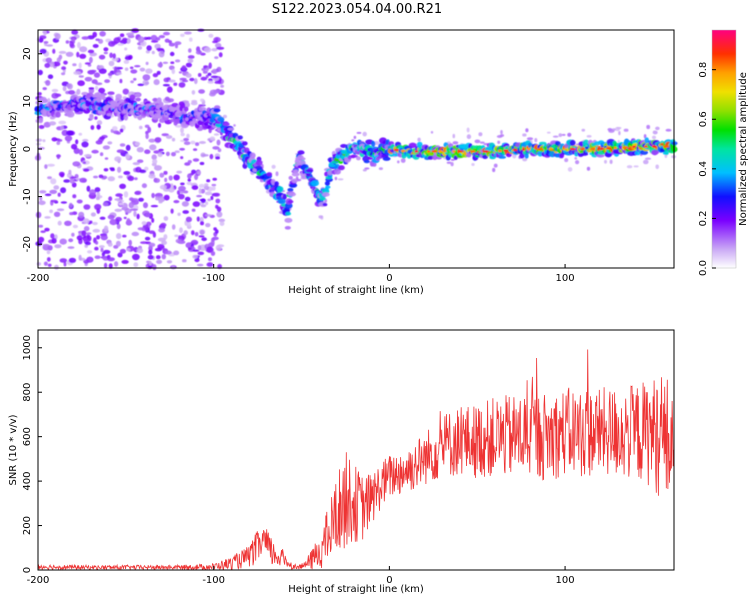 The image size is (750, 600). I want to click on colorbar-gradient, so click(724, 149).